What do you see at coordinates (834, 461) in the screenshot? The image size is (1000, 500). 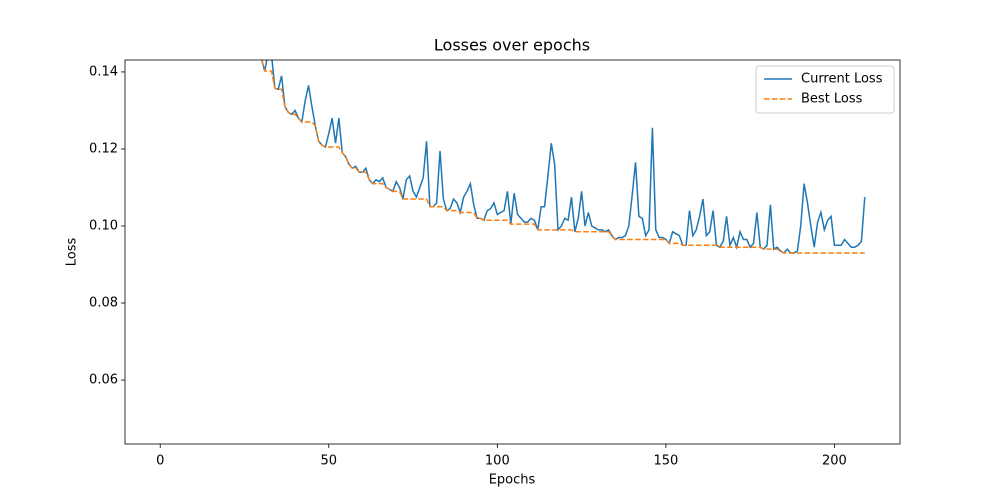 I see `x-tick-label: 200` at bounding box center [834, 461].